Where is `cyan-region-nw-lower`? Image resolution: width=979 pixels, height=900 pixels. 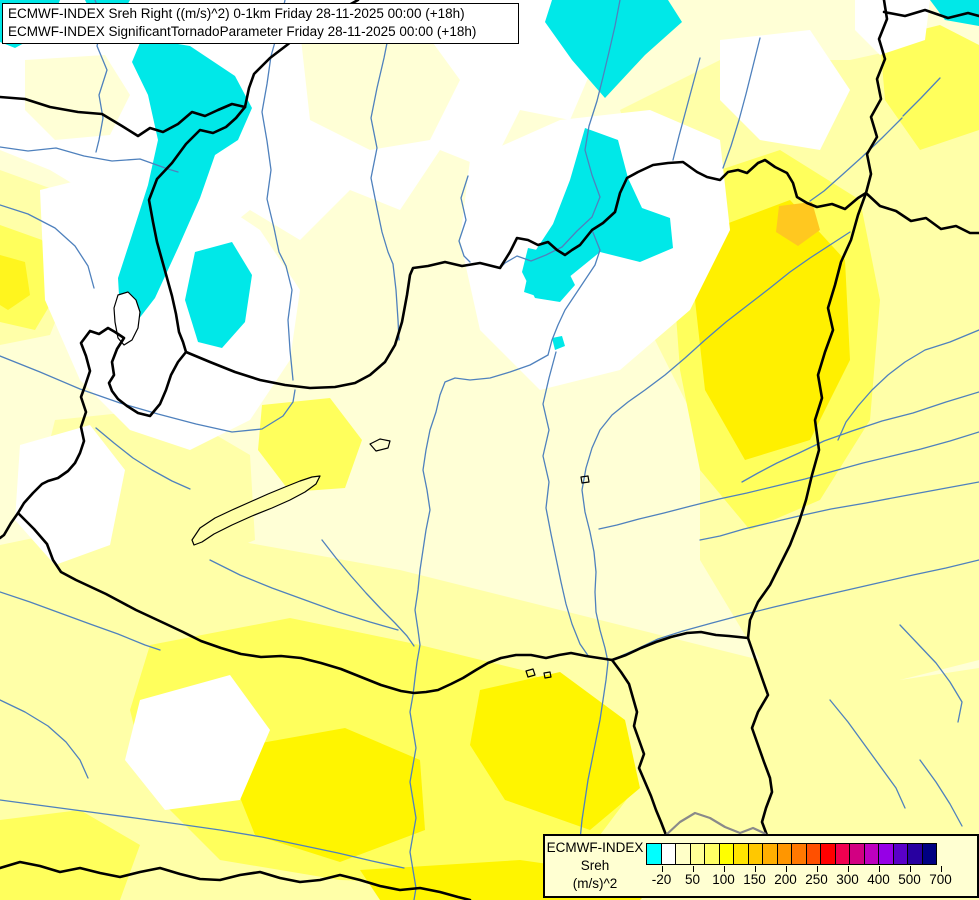 cyan-region-nw-lower is located at coordinates (218, 295).